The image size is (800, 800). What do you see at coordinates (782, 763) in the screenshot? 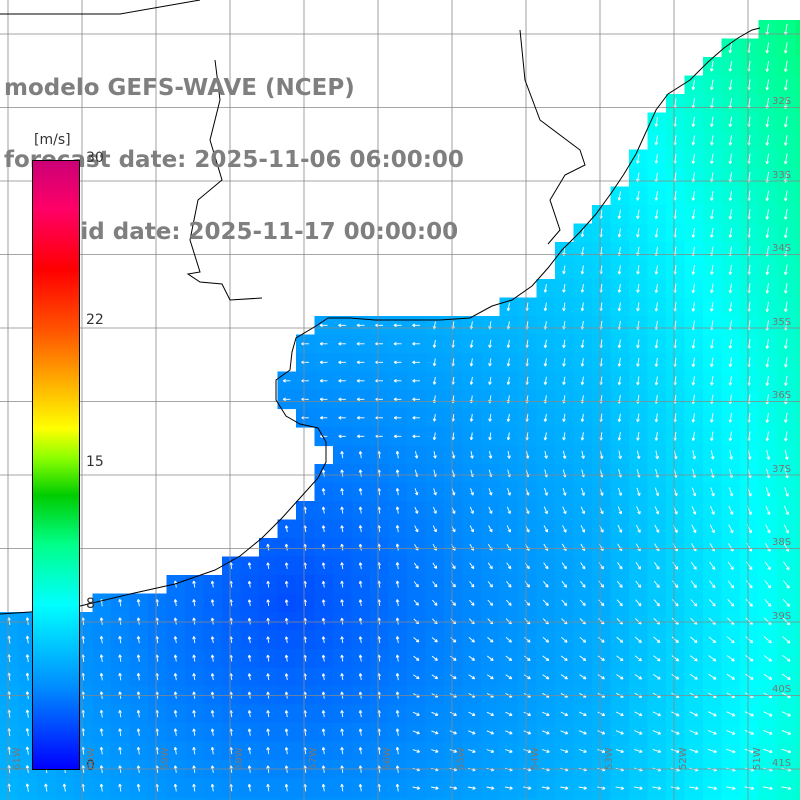
I see `latitude-label: 41S` at bounding box center [782, 763].